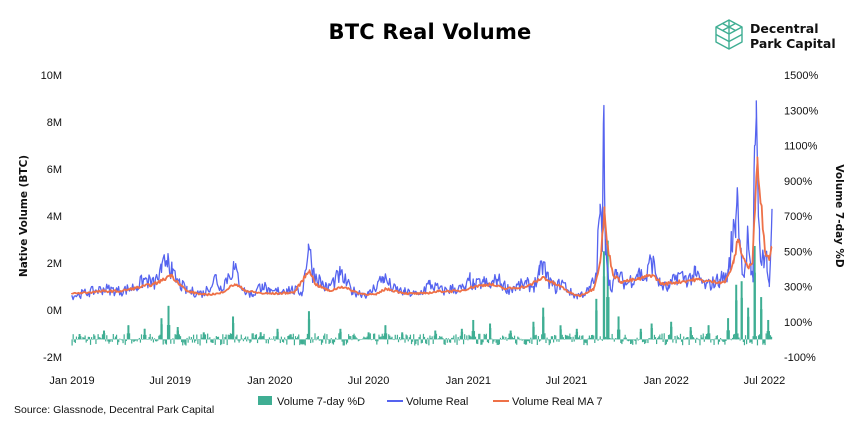 This screenshot has height=430, width=860. What do you see at coordinates (666, 381) in the screenshot?
I see `x-tick-label: Jan 2022` at bounding box center [666, 381].